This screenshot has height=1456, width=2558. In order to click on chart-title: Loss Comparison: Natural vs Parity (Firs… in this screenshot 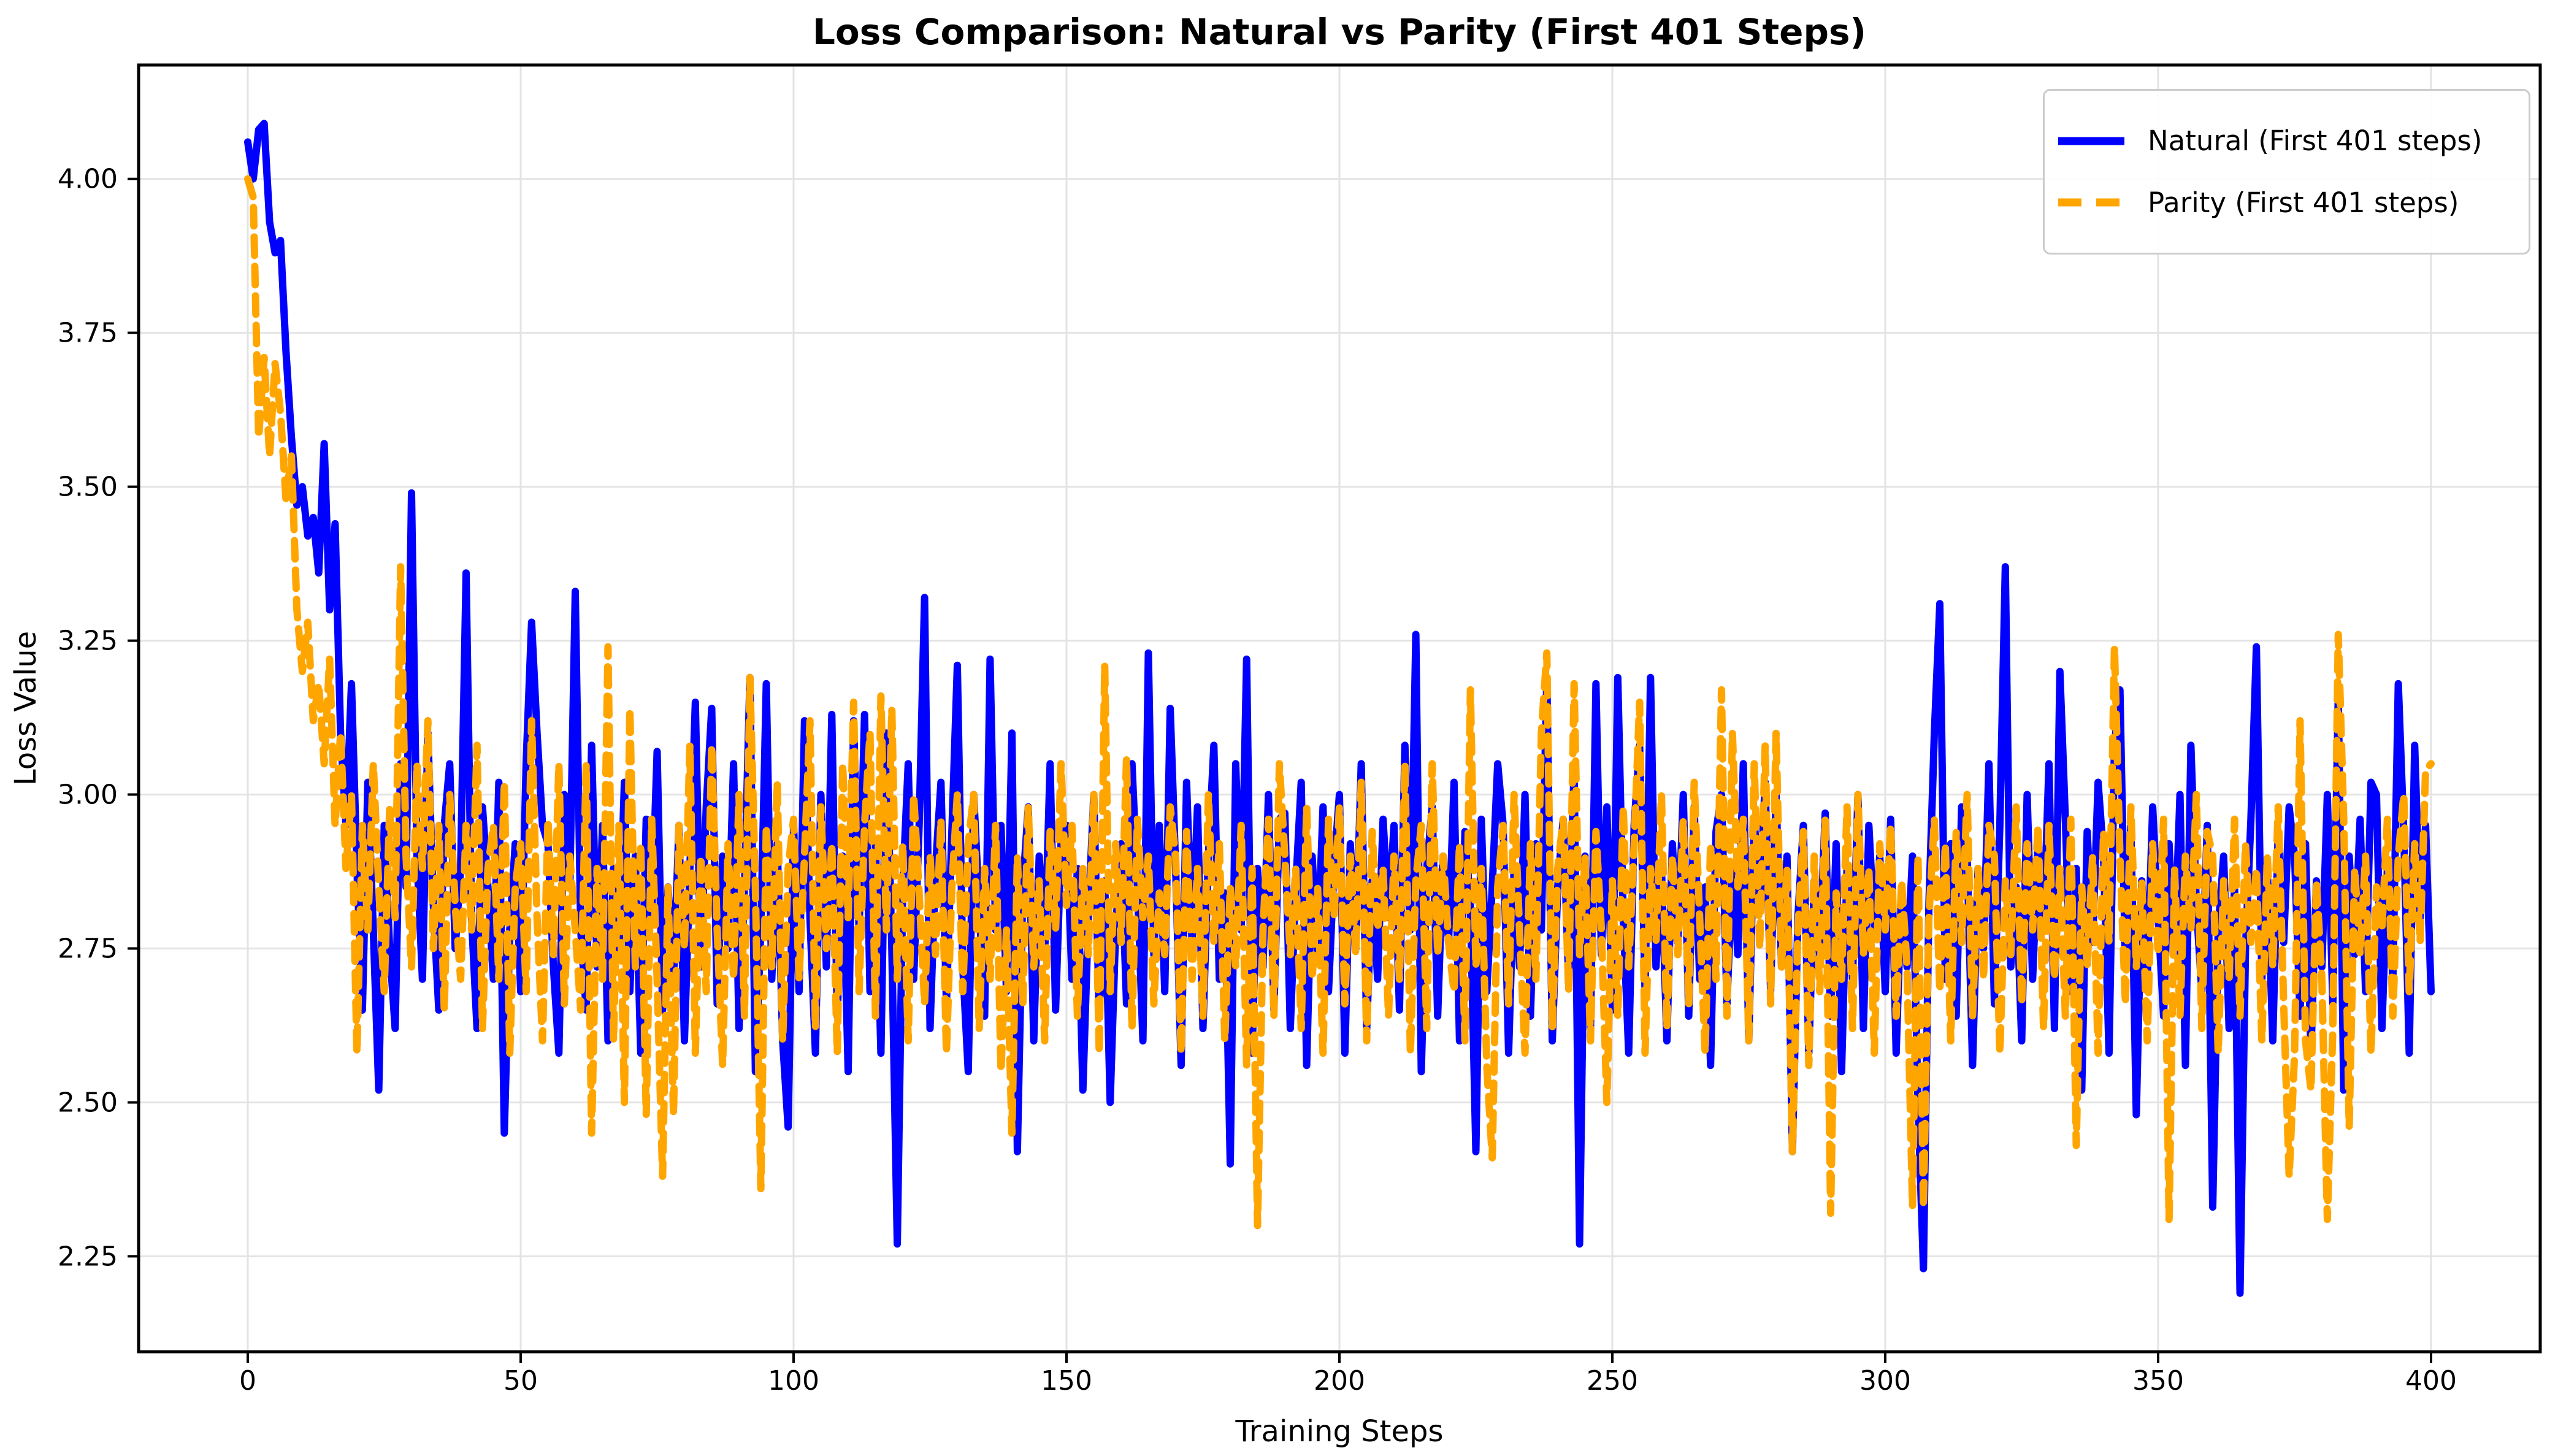, I will do `click(1339, 32)`.